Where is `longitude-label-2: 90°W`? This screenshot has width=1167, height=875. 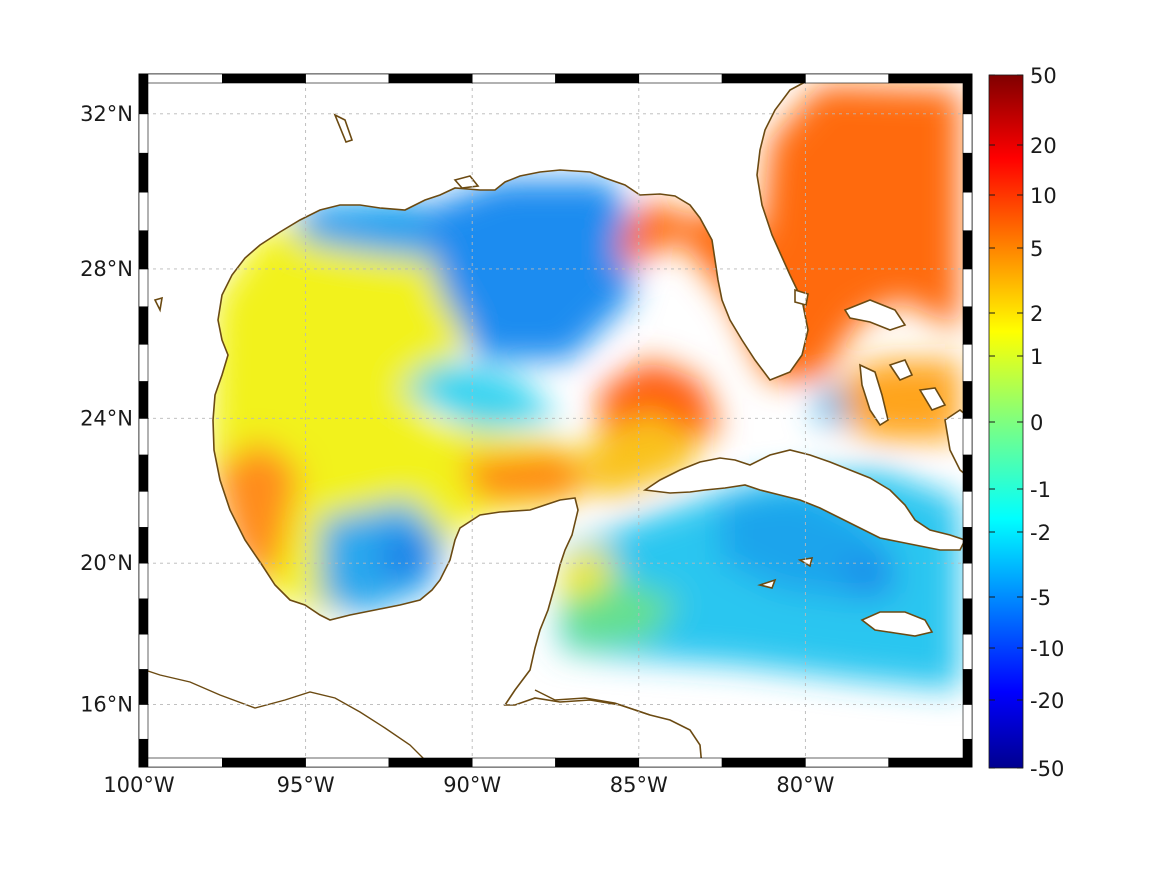
longitude-label-2: 90°W is located at coordinates (472, 785).